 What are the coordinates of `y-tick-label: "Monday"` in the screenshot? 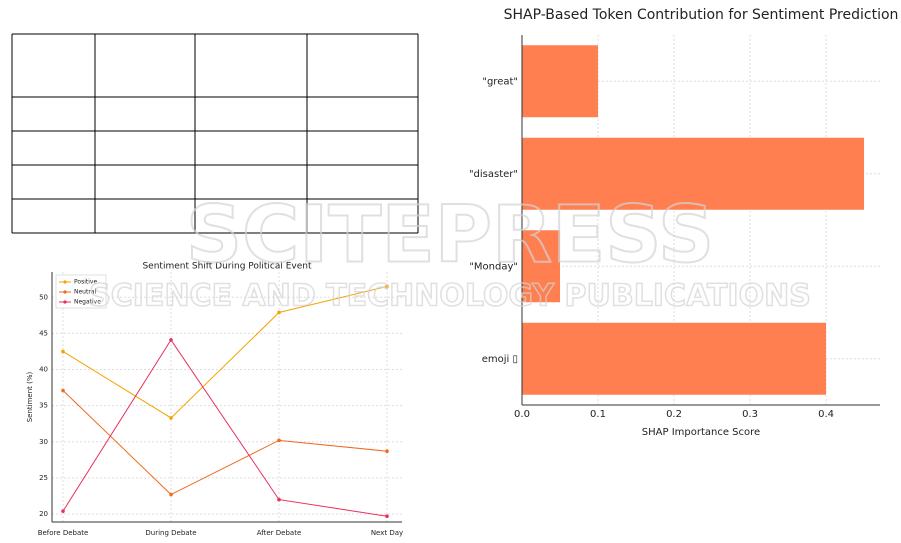 It's located at (493, 266).